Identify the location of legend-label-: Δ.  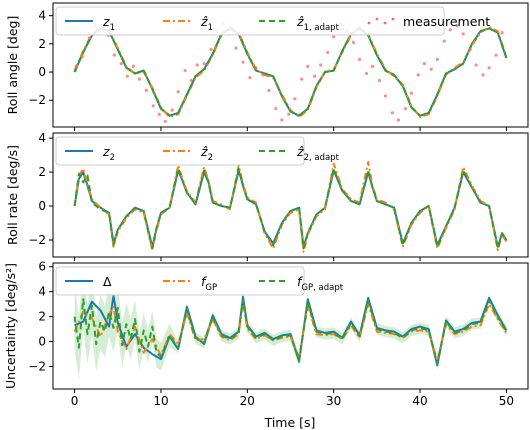
(107, 281).